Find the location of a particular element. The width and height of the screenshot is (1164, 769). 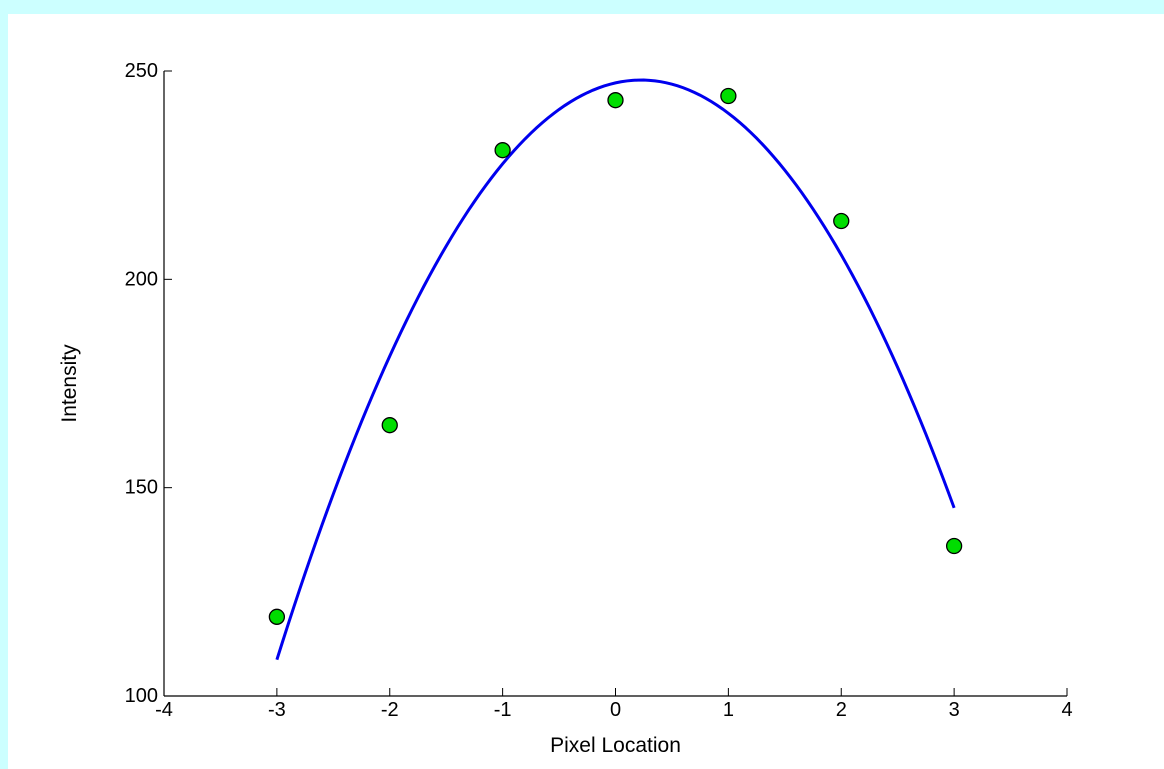

x-axis-label: Pixel Location is located at coordinates (615, 745).